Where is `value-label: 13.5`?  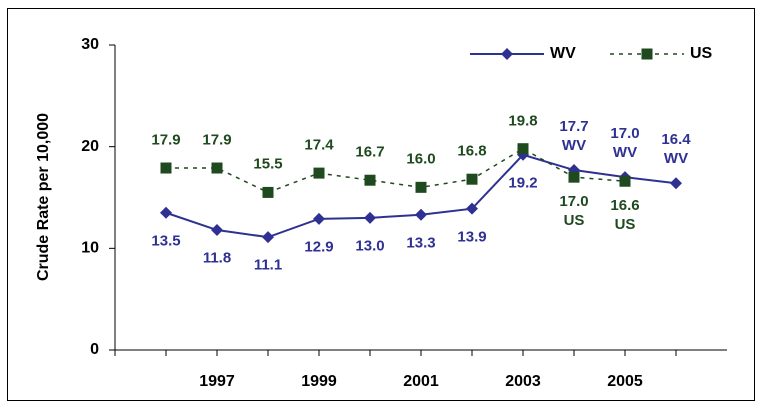 value-label: 13.5 is located at coordinates (166, 241).